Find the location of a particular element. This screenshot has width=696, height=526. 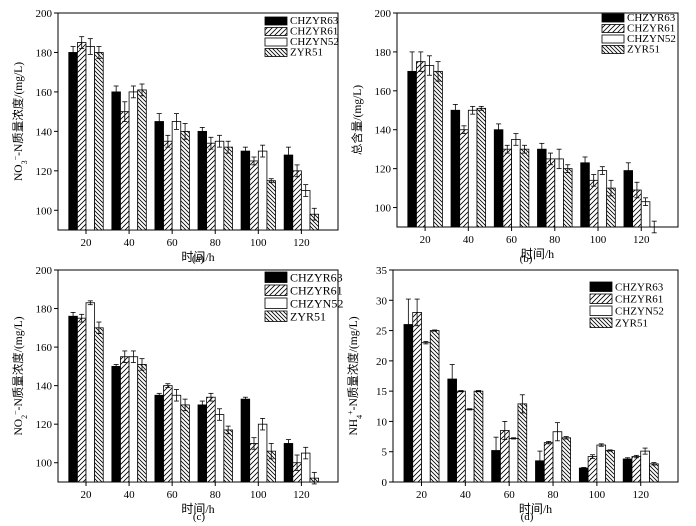

y-axis-title: NH4+-N质量浓度/(mg/L) is located at coordinates (355, 375).